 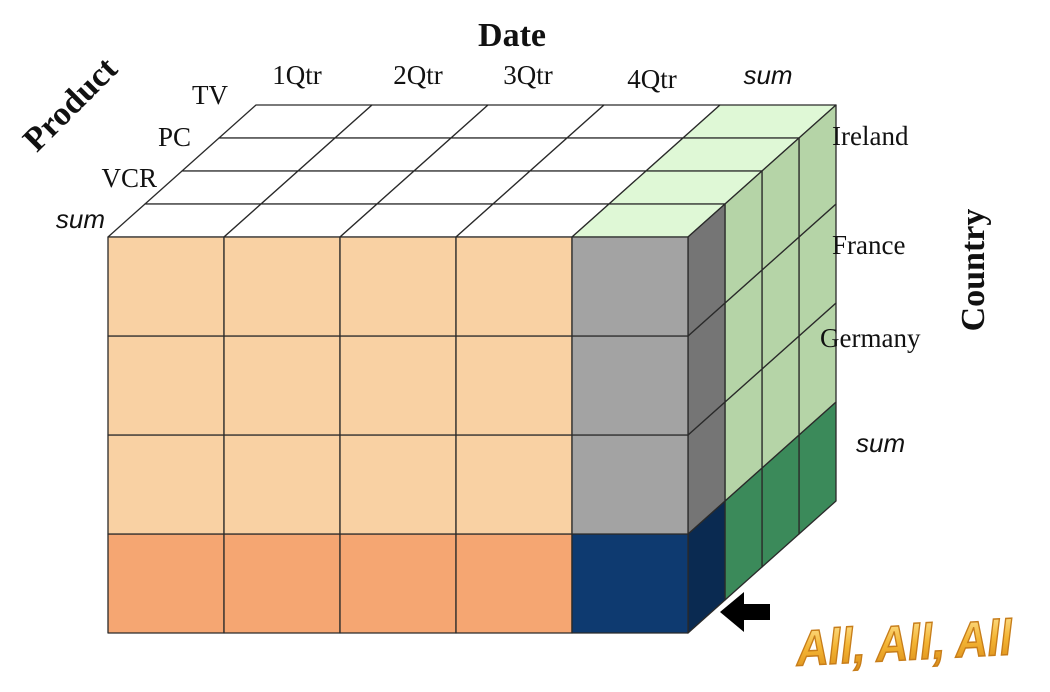 What do you see at coordinates (870, 338) in the screenshot?
I see `country-label-germany: Germany` at bounding box center [870, 338].